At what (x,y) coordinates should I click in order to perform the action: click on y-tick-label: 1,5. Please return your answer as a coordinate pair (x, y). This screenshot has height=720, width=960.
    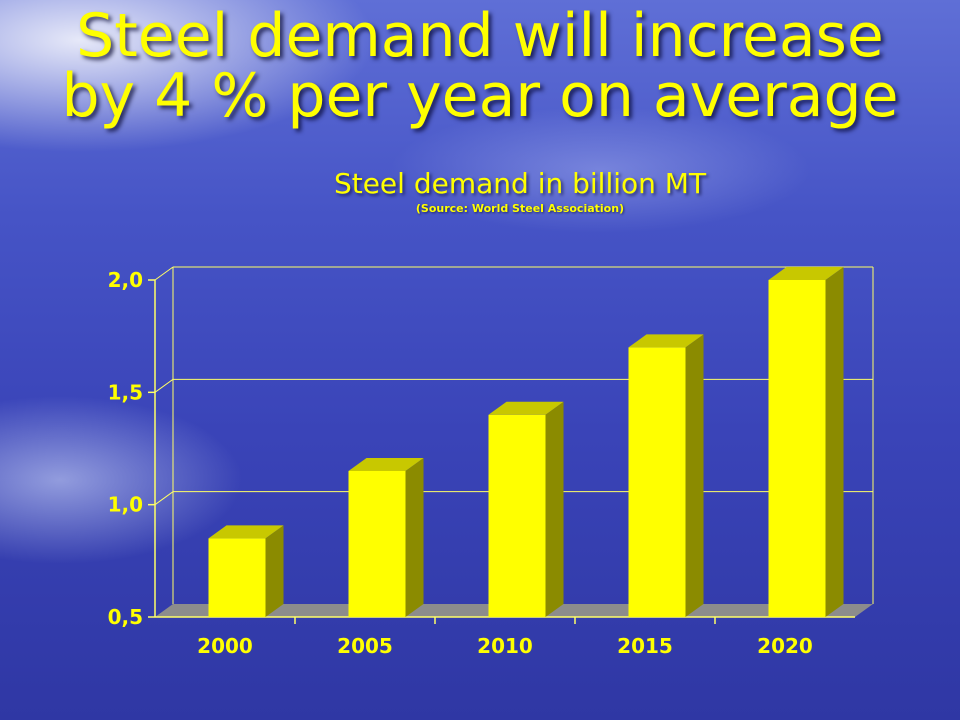
    Looking at the image, I should click on (125, 392).